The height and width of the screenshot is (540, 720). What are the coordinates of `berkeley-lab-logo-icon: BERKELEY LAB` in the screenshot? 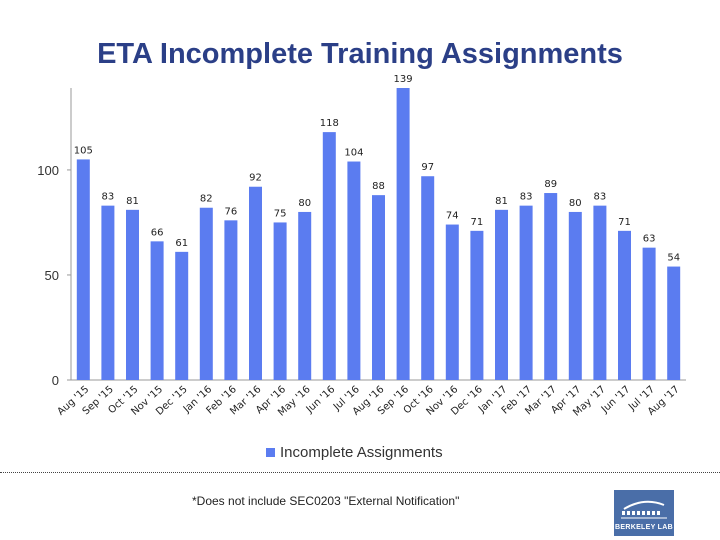 It's located at (644, 513).